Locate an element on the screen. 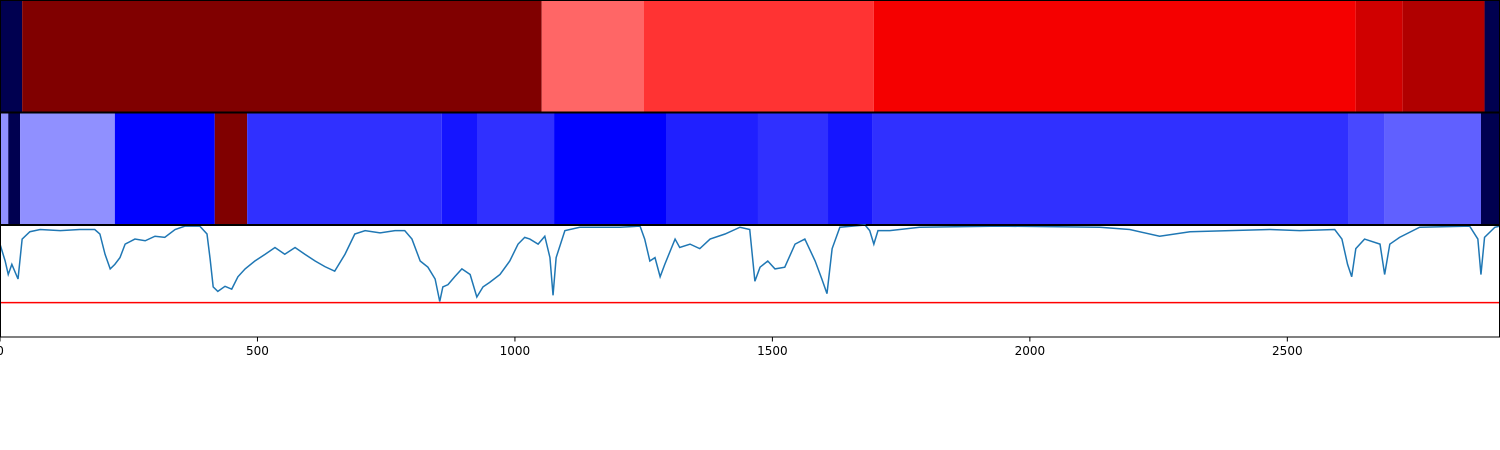  x-tick-label: 2500 is located at coordinates (1287, 351).